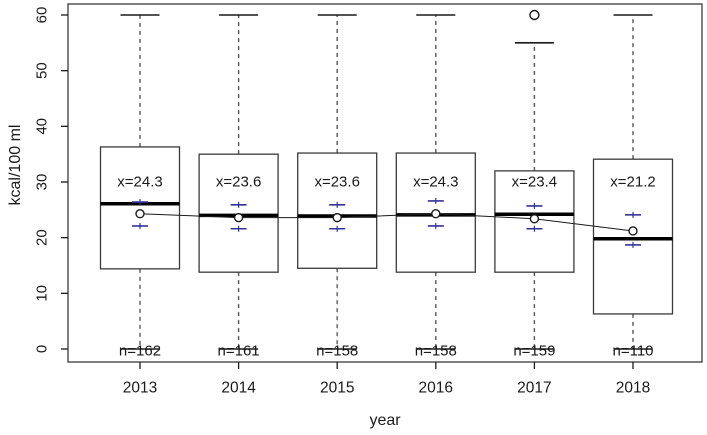 The image size is (707, 435). What do you see at coordinates (140, 388) in the screenshot?
I see `x-axis-tick-label: 2013` at bounding box center [140, 388].